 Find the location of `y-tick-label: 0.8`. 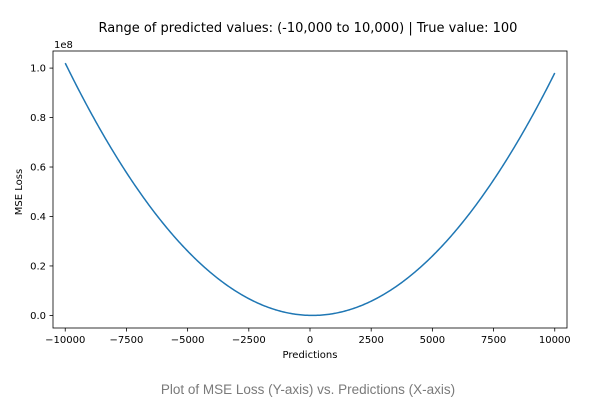

y-tick-label: 0.8 is located at coordinates (38, 118).